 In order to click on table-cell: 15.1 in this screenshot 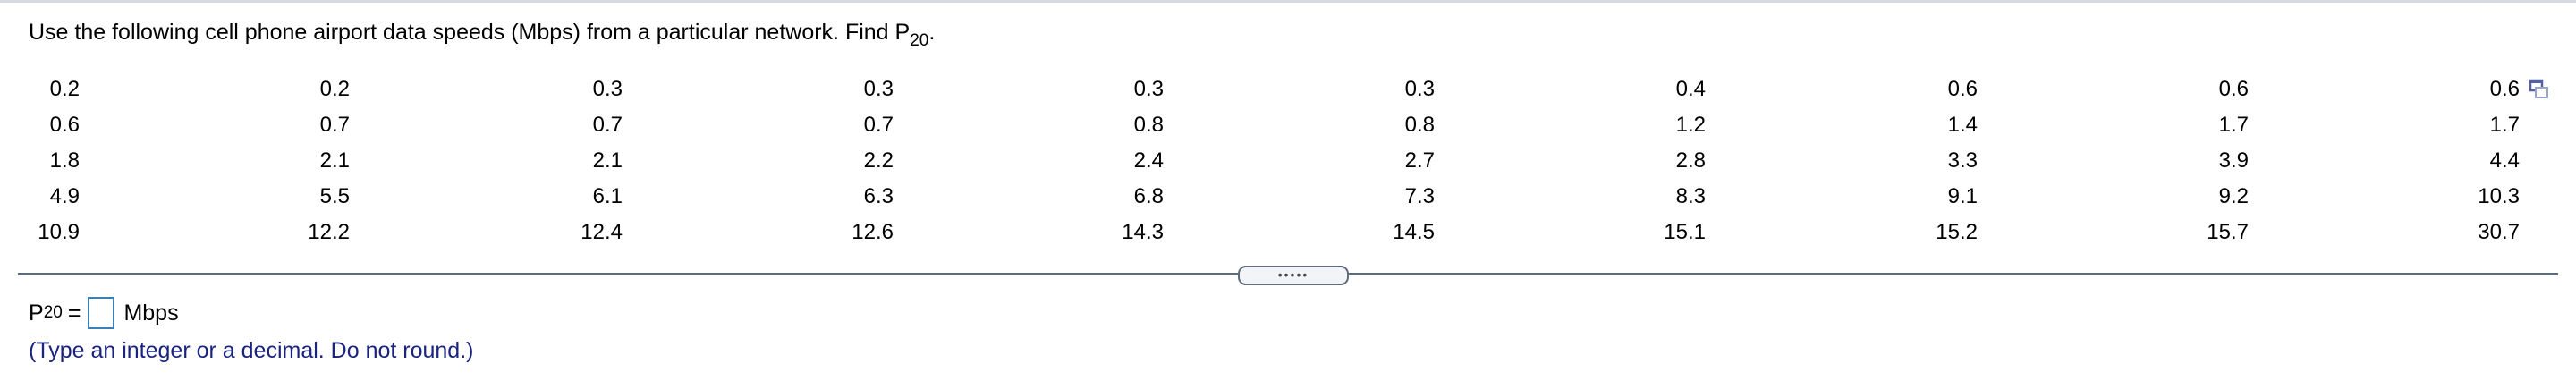, I will do `click(1685, 232)`.